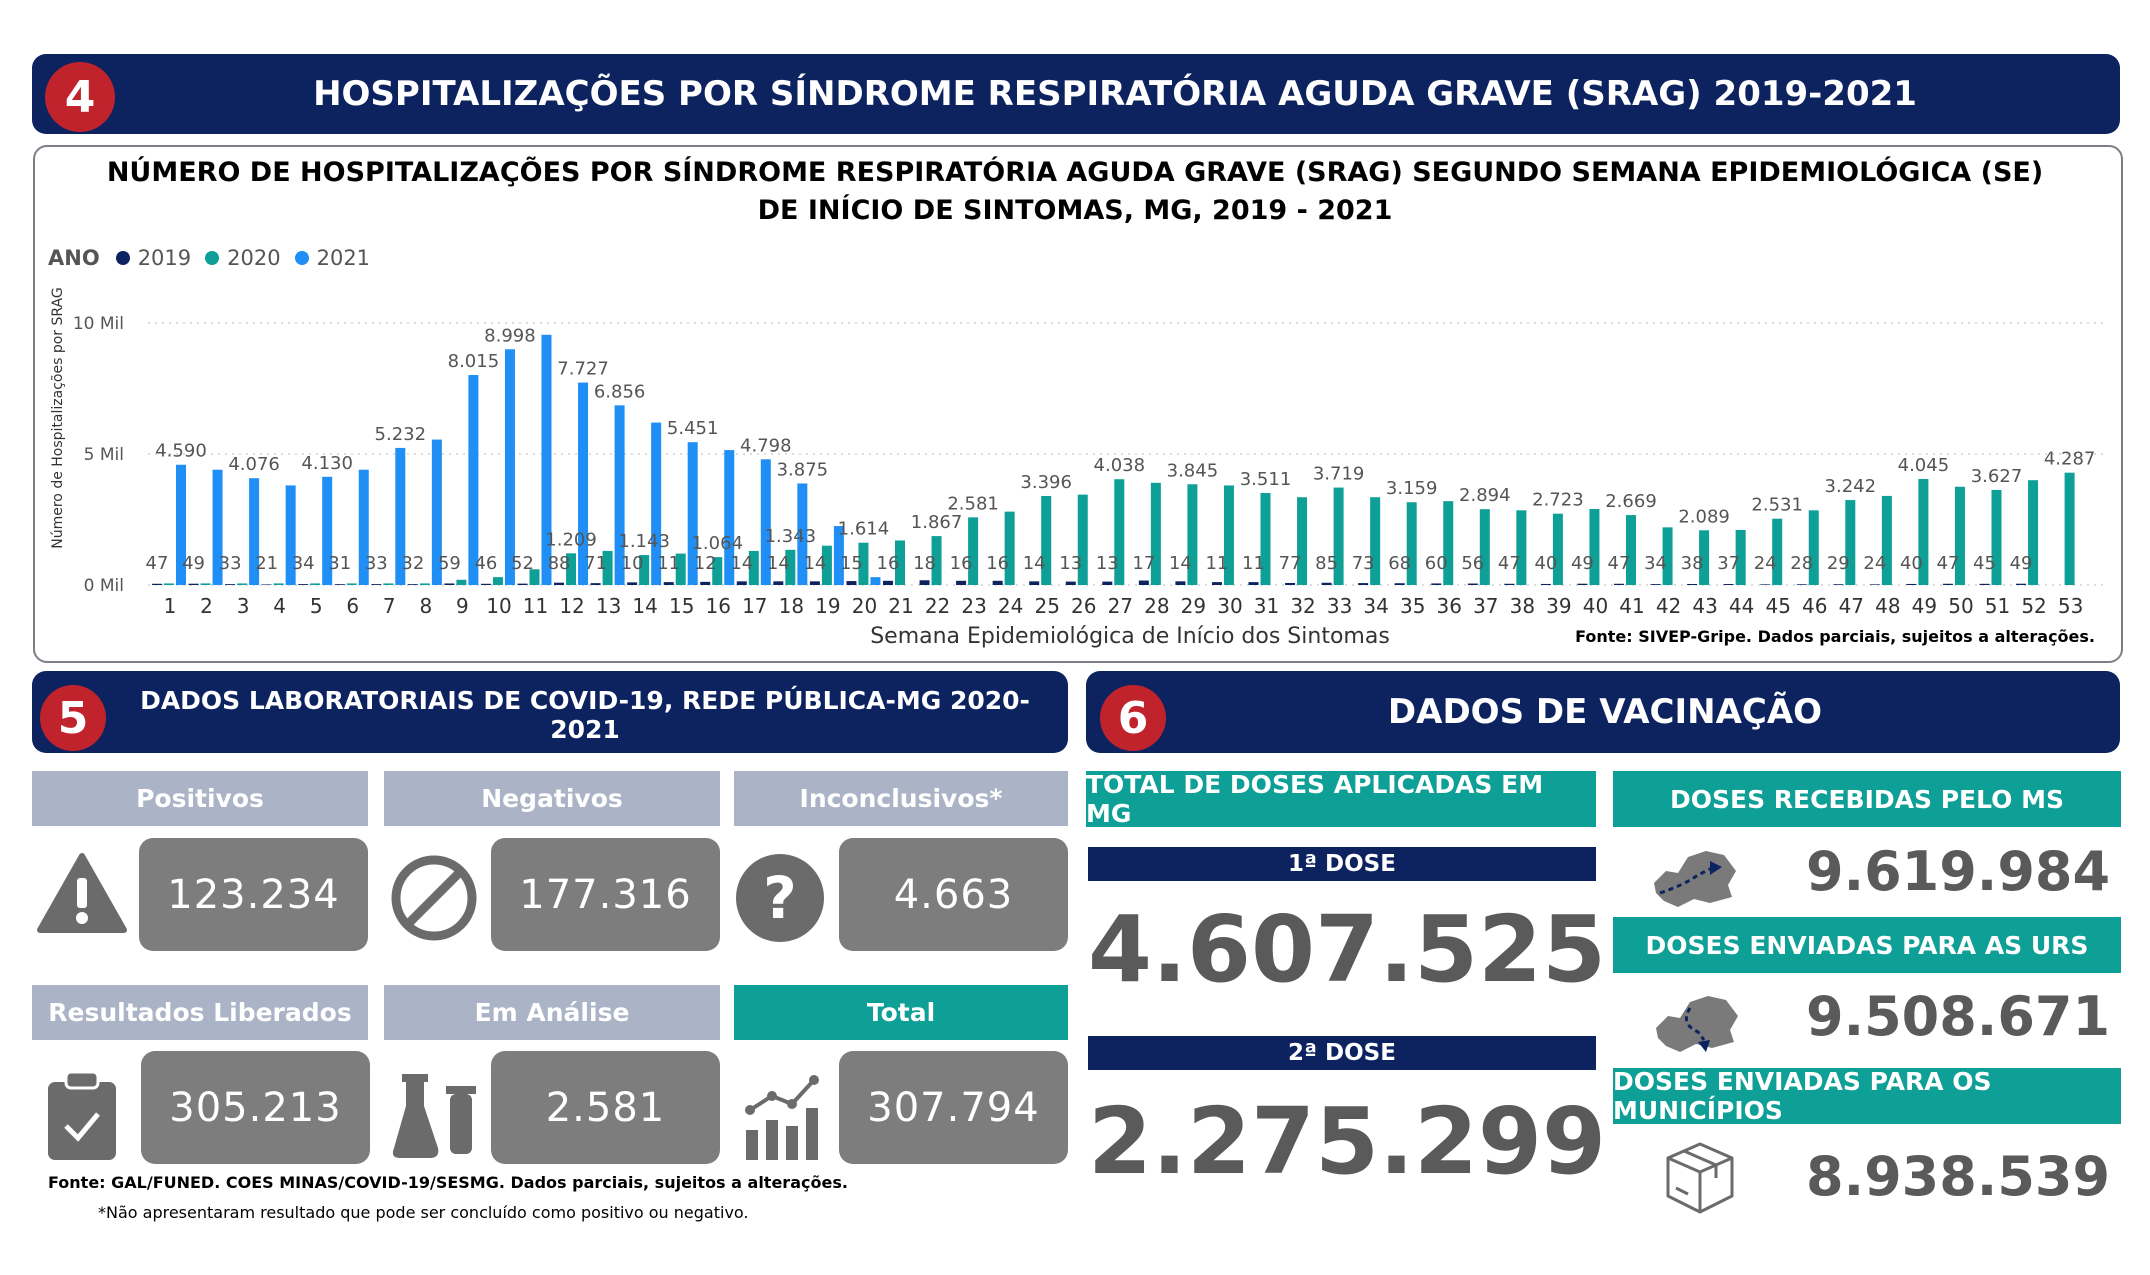  Describe the element at coordinates (389, 606) in the screenshot. I see `x-tick-label: 7` at that location.